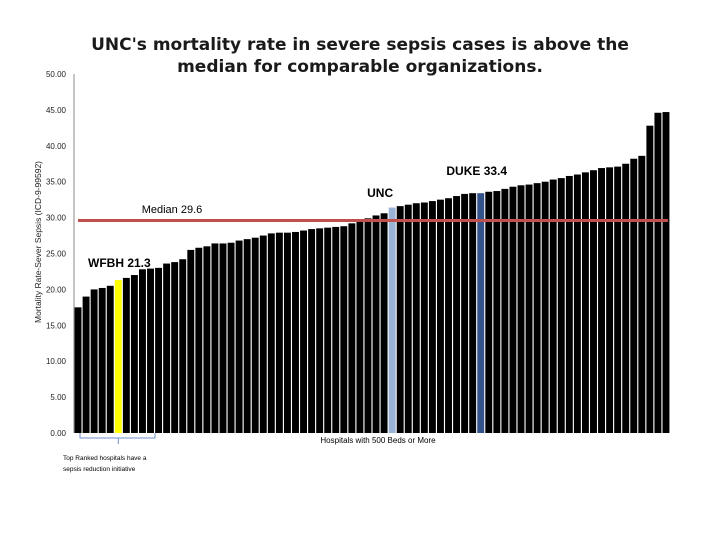 The width and height of the screenshot is (720, 540). I want to click on median-label: Median 29.6, so click(172, 210).